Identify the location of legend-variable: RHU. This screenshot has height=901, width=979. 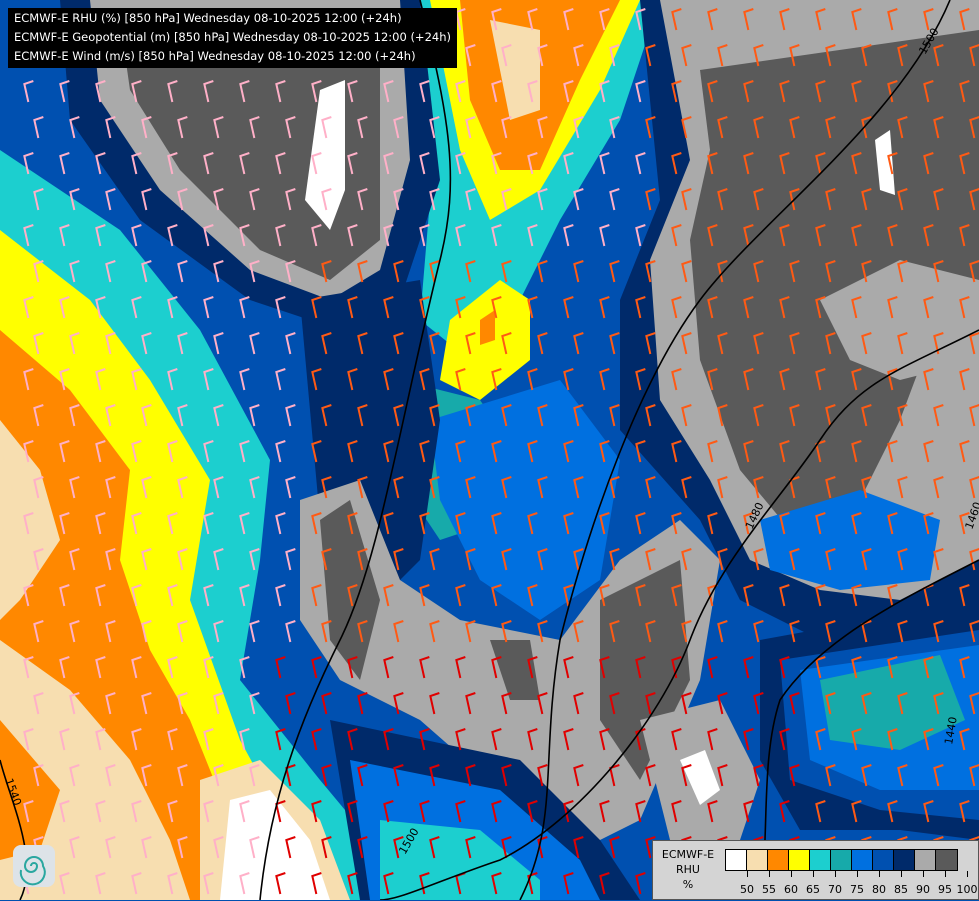
(688, 869).